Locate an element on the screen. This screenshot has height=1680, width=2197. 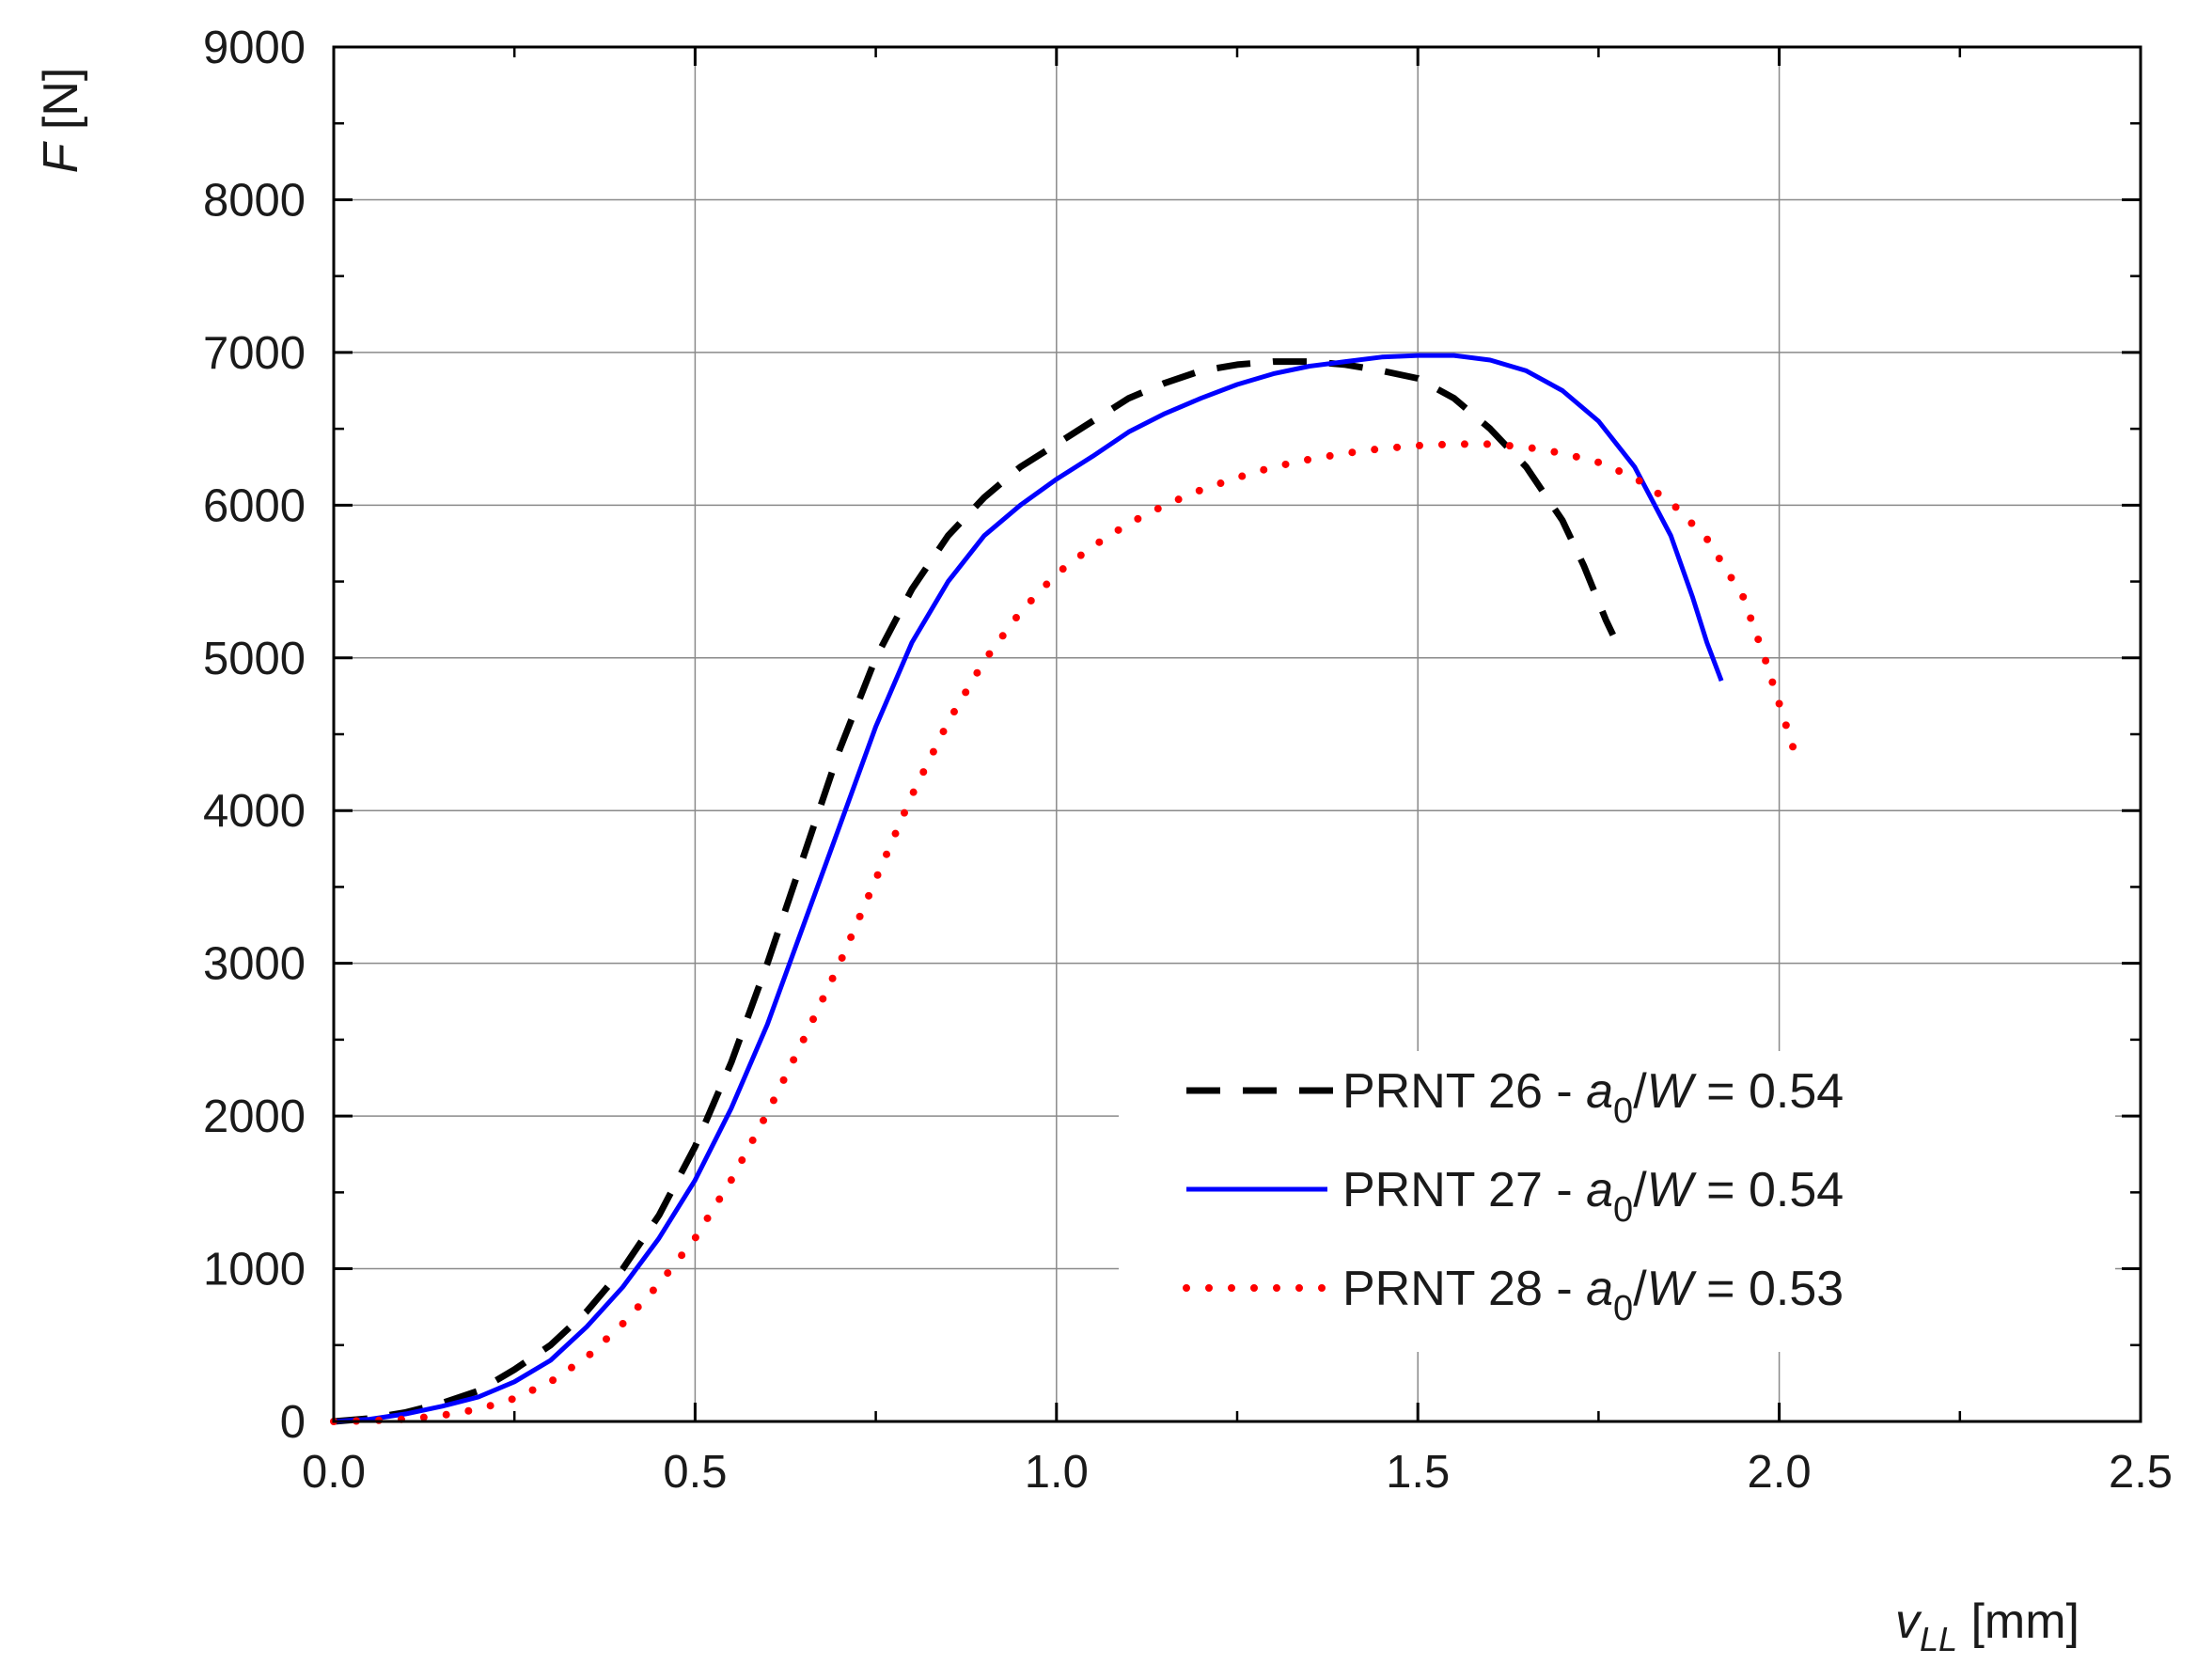
x-tick-label: 2.5 is located at coordinates (2141, 1472).